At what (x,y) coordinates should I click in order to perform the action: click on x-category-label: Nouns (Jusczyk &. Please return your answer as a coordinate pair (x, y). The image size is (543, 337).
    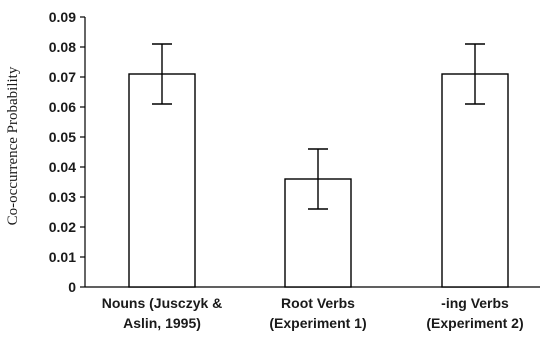
    Looking at the image, I should click on (162, 303).